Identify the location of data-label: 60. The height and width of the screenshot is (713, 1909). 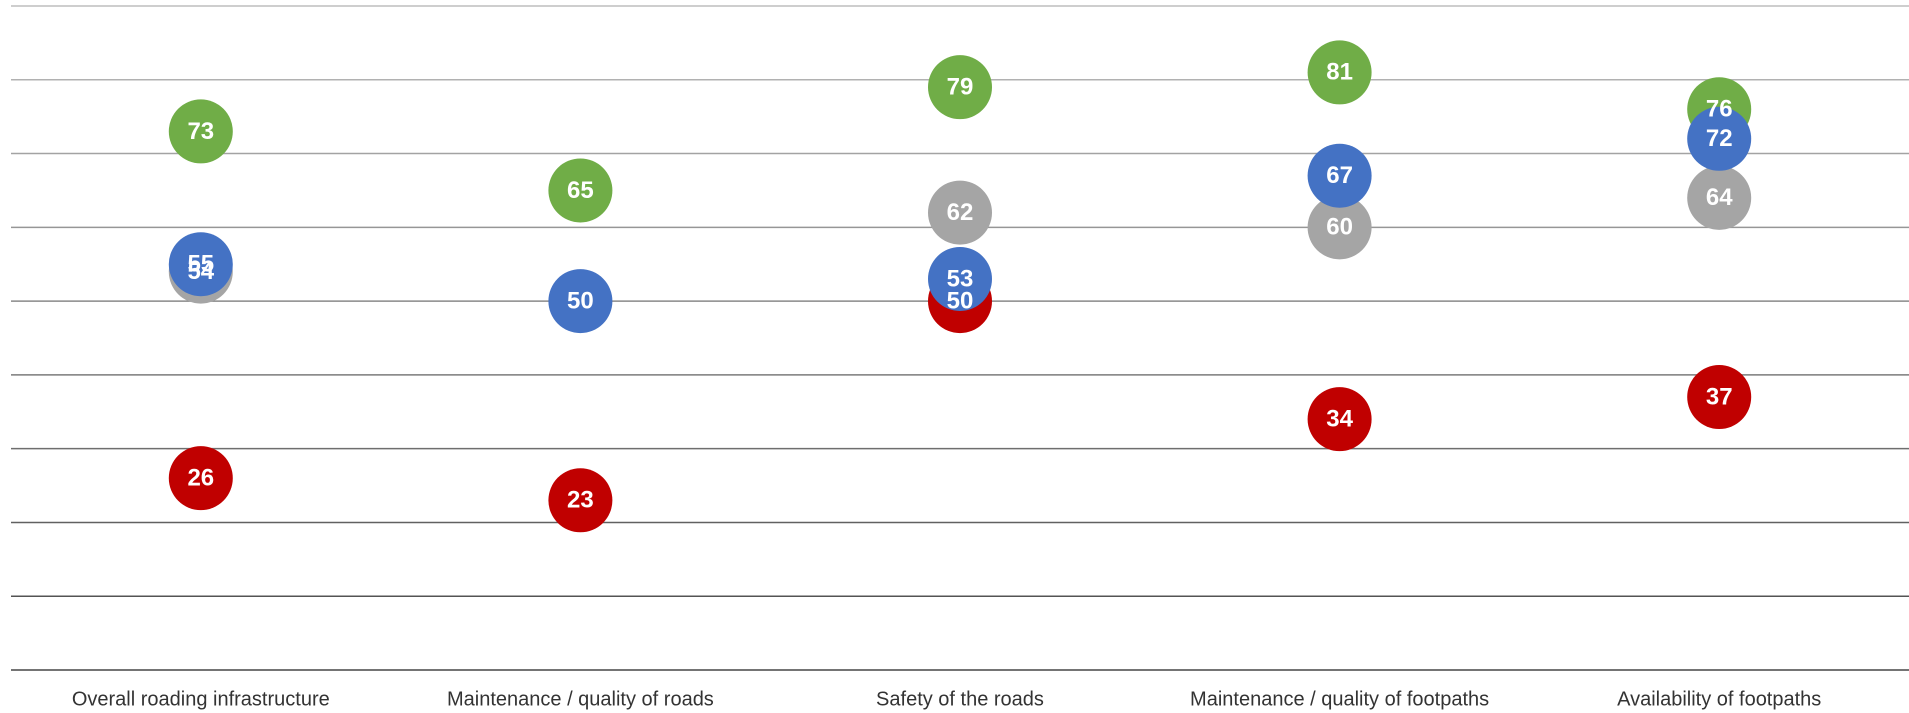
(1339, 227).